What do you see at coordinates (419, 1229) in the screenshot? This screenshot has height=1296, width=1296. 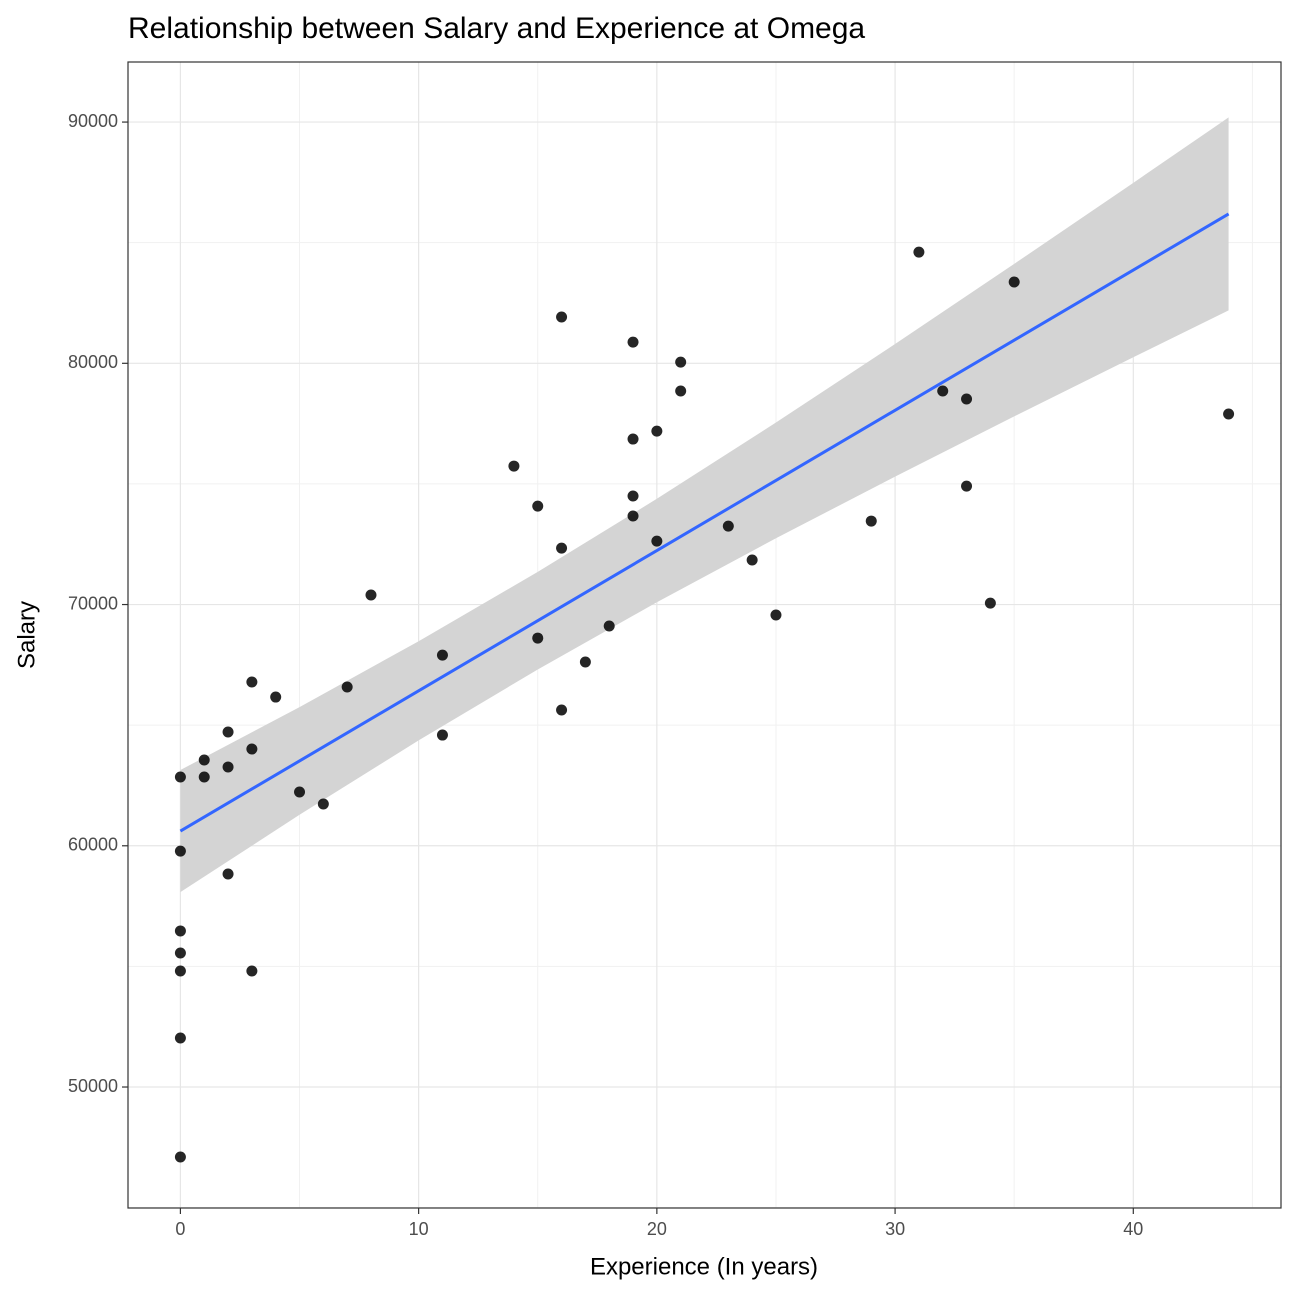 I see `x-tick-label: 10` at bounding box center [419, 1229].